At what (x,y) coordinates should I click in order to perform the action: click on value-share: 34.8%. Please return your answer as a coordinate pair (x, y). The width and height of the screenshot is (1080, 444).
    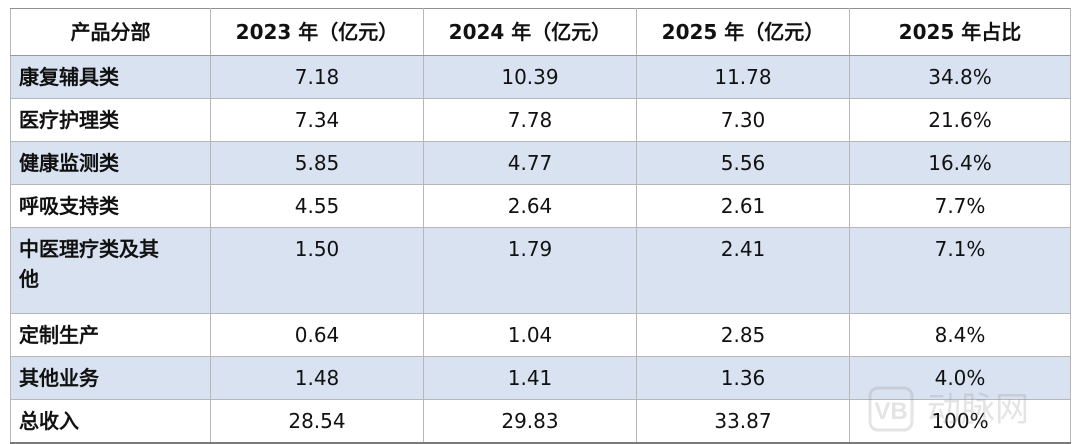
    Looking at the image, I should click on (960, 77).